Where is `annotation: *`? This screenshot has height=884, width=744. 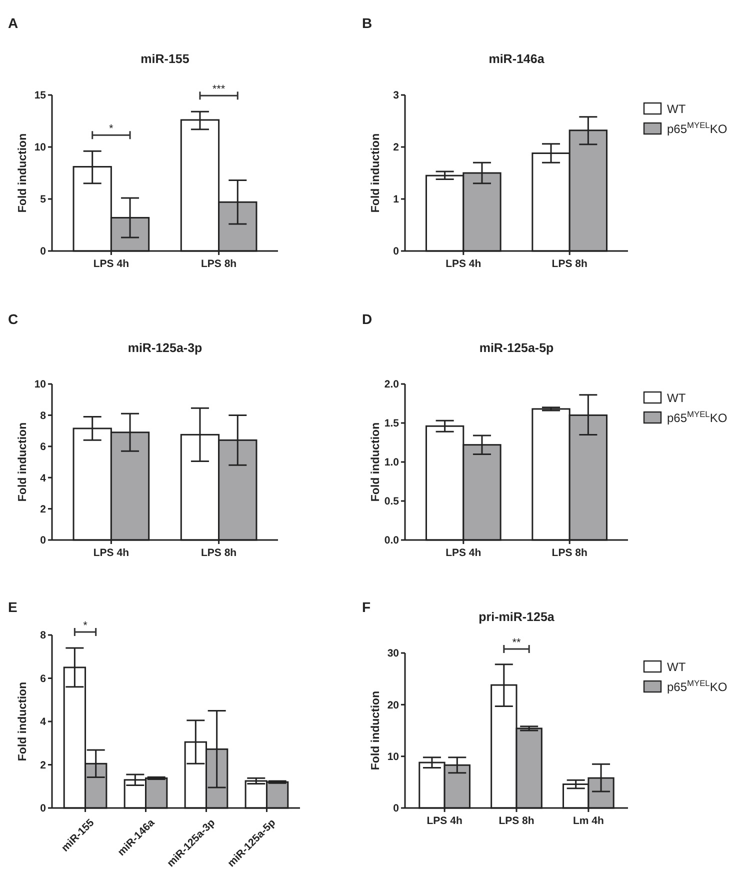
annotation: * is located at coordinates (111, 129).